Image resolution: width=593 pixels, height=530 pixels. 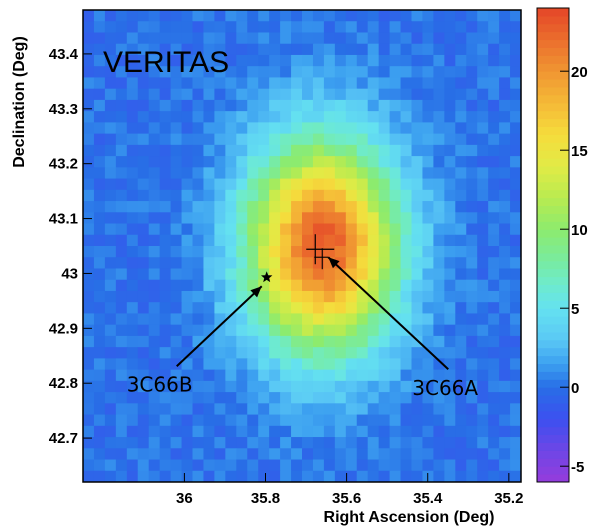 What do you see at coordinates (409, 517) in the screenshot?
I see `x-axis-title: Right Ascension (Deg)` at bounding box center [409, 517].